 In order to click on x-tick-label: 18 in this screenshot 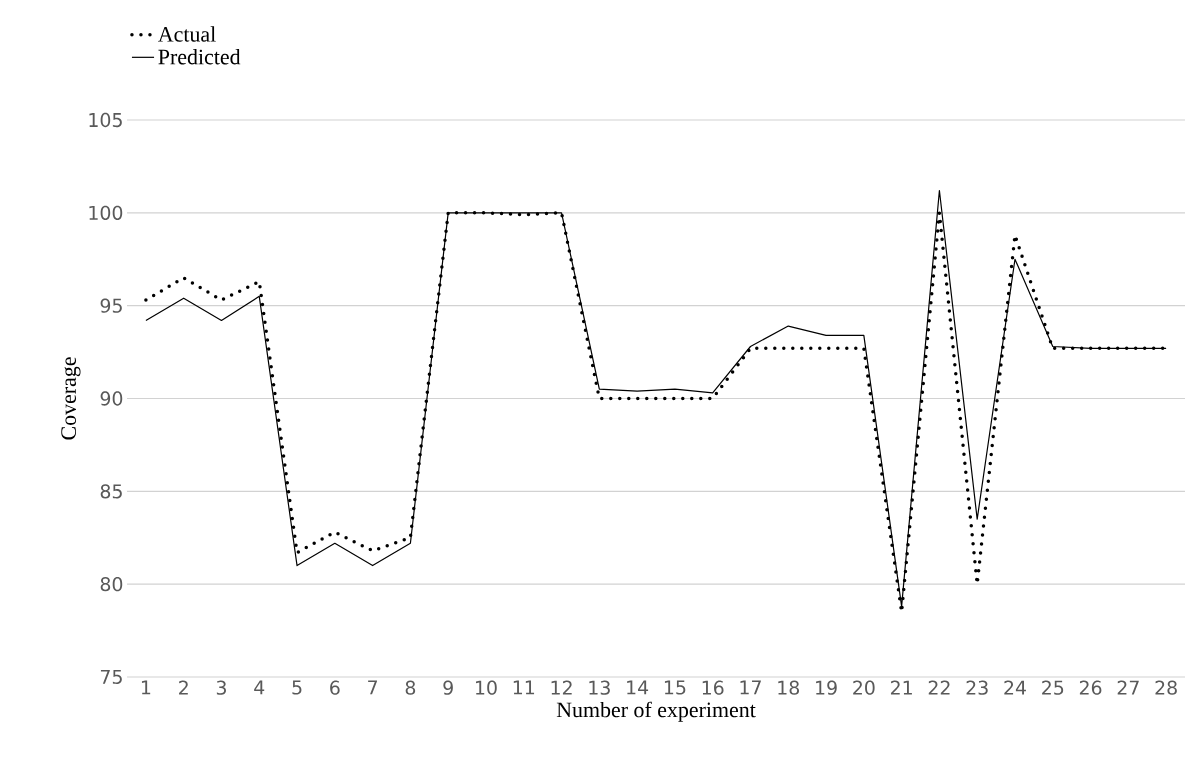, I will do `click(789, 687)`.